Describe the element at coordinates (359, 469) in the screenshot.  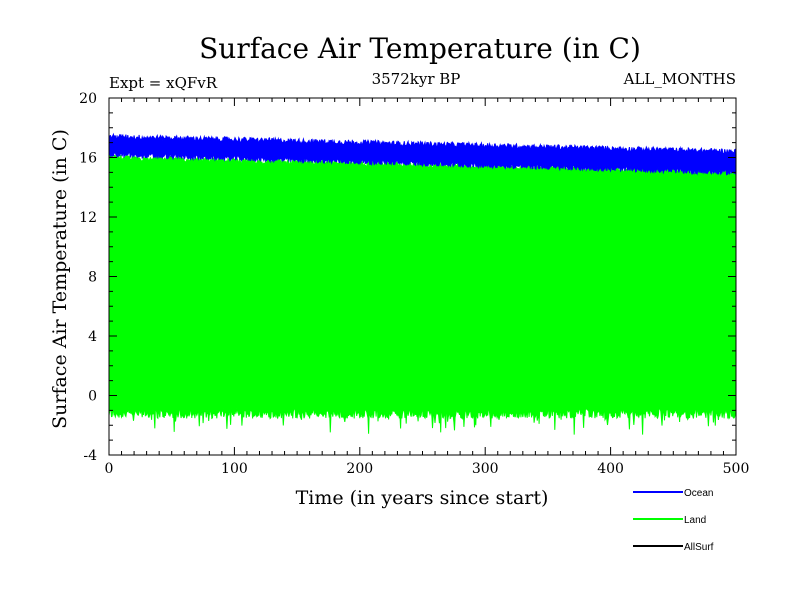
I see `x-tick-label: 200` at that location.